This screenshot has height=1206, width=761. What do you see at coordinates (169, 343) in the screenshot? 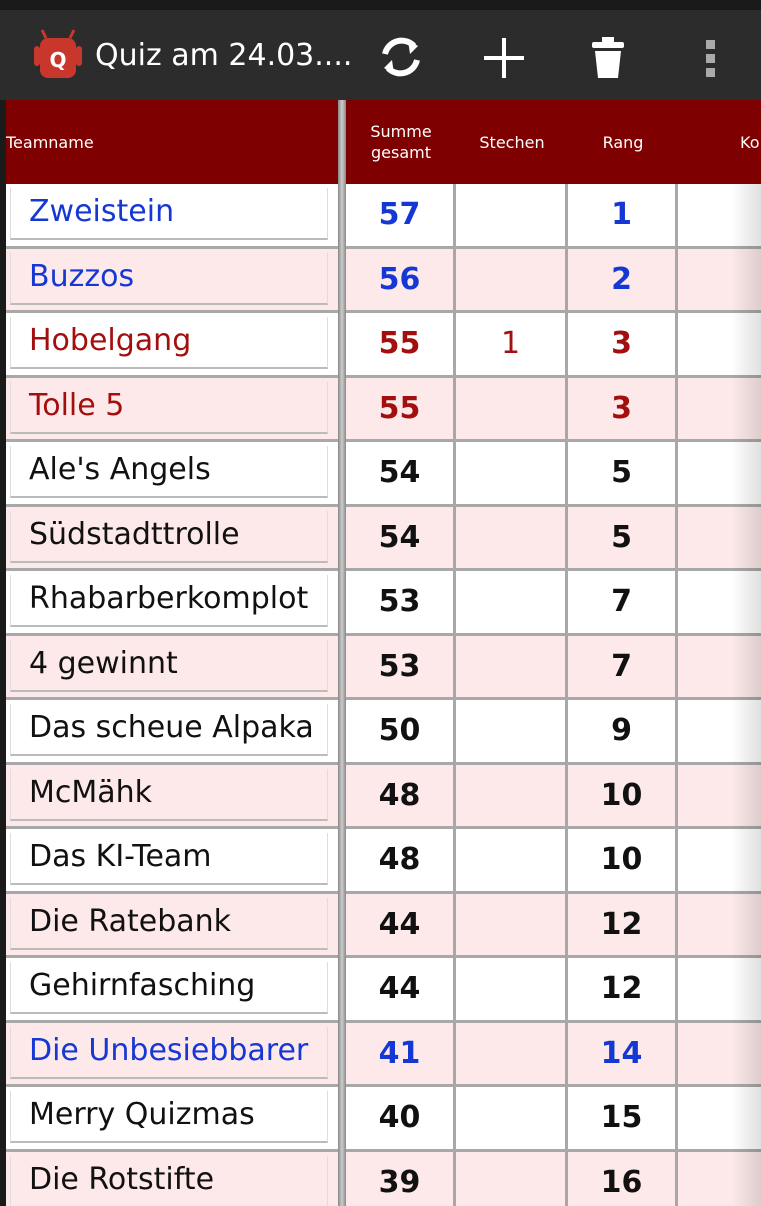
I see `team-name: Hobelgang` at bounding box center [169, 343].